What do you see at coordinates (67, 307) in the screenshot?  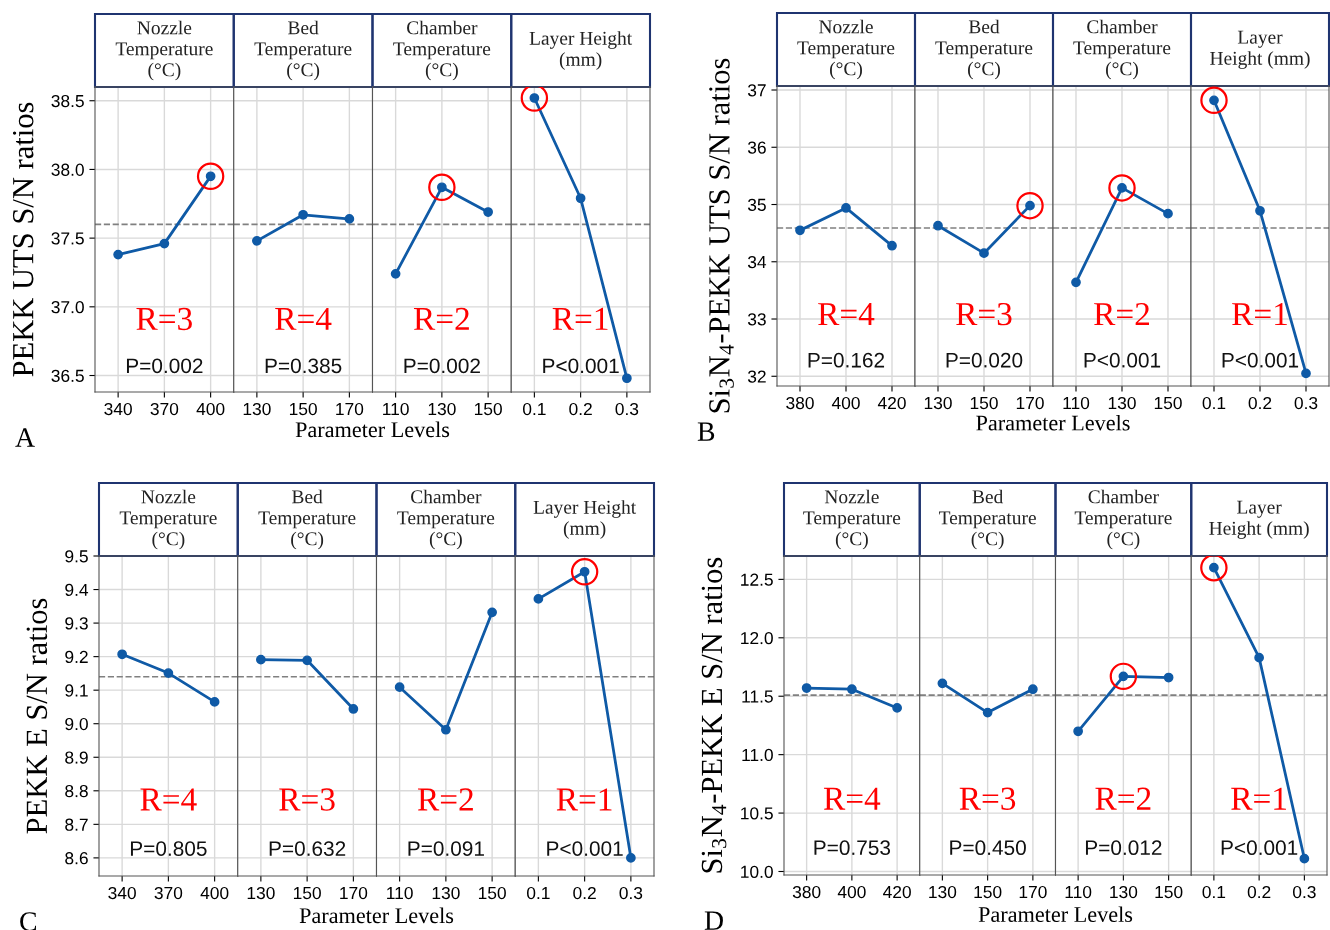 I see `y-tick-label: 37.0` at bounding box center [67, 307].